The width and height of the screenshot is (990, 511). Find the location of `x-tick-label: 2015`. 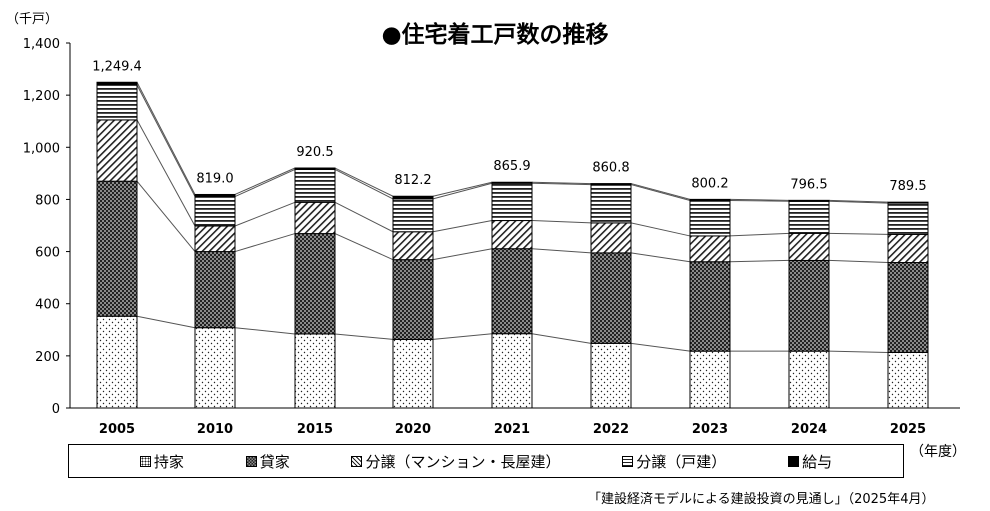

x-tick-label: 2015 is located at coordinates (315, 429).